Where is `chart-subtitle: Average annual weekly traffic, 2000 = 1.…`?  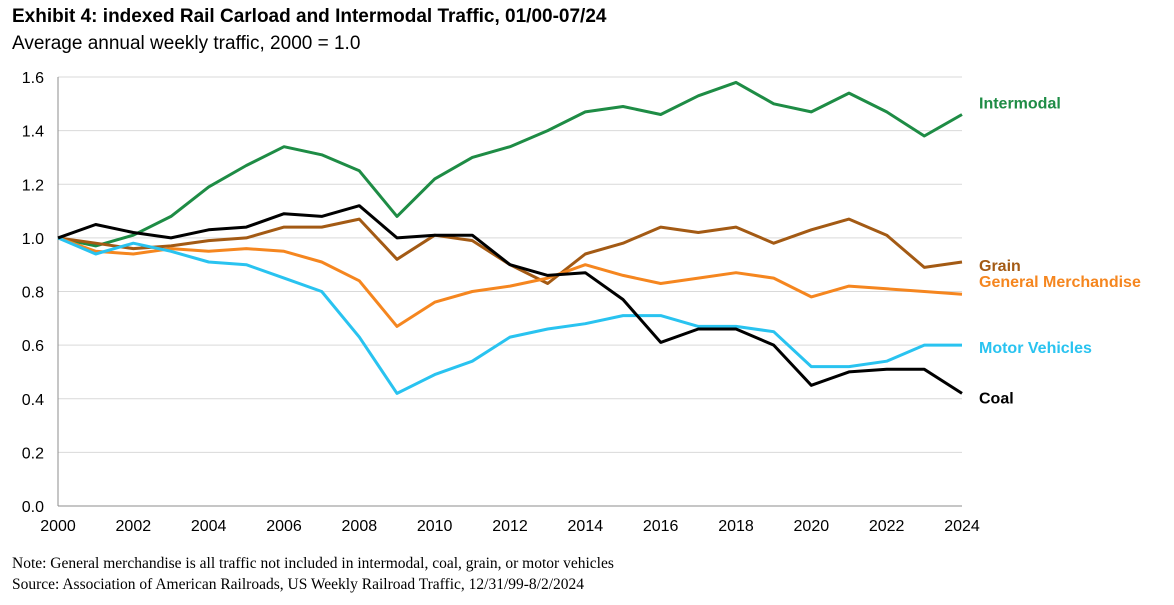
chart-subtitle: Average annual weekly traffic, 2000 = 1.… is located at coordinates (186, 43).